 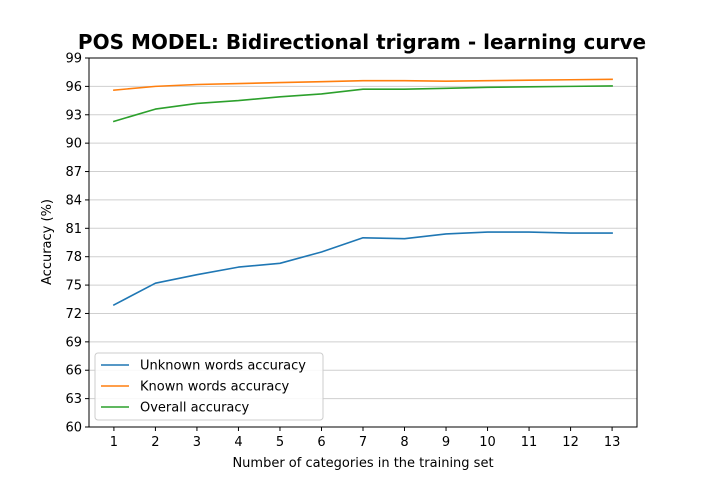 I want to click on y-tick-label-66: 66, so click(x=73, y=371).